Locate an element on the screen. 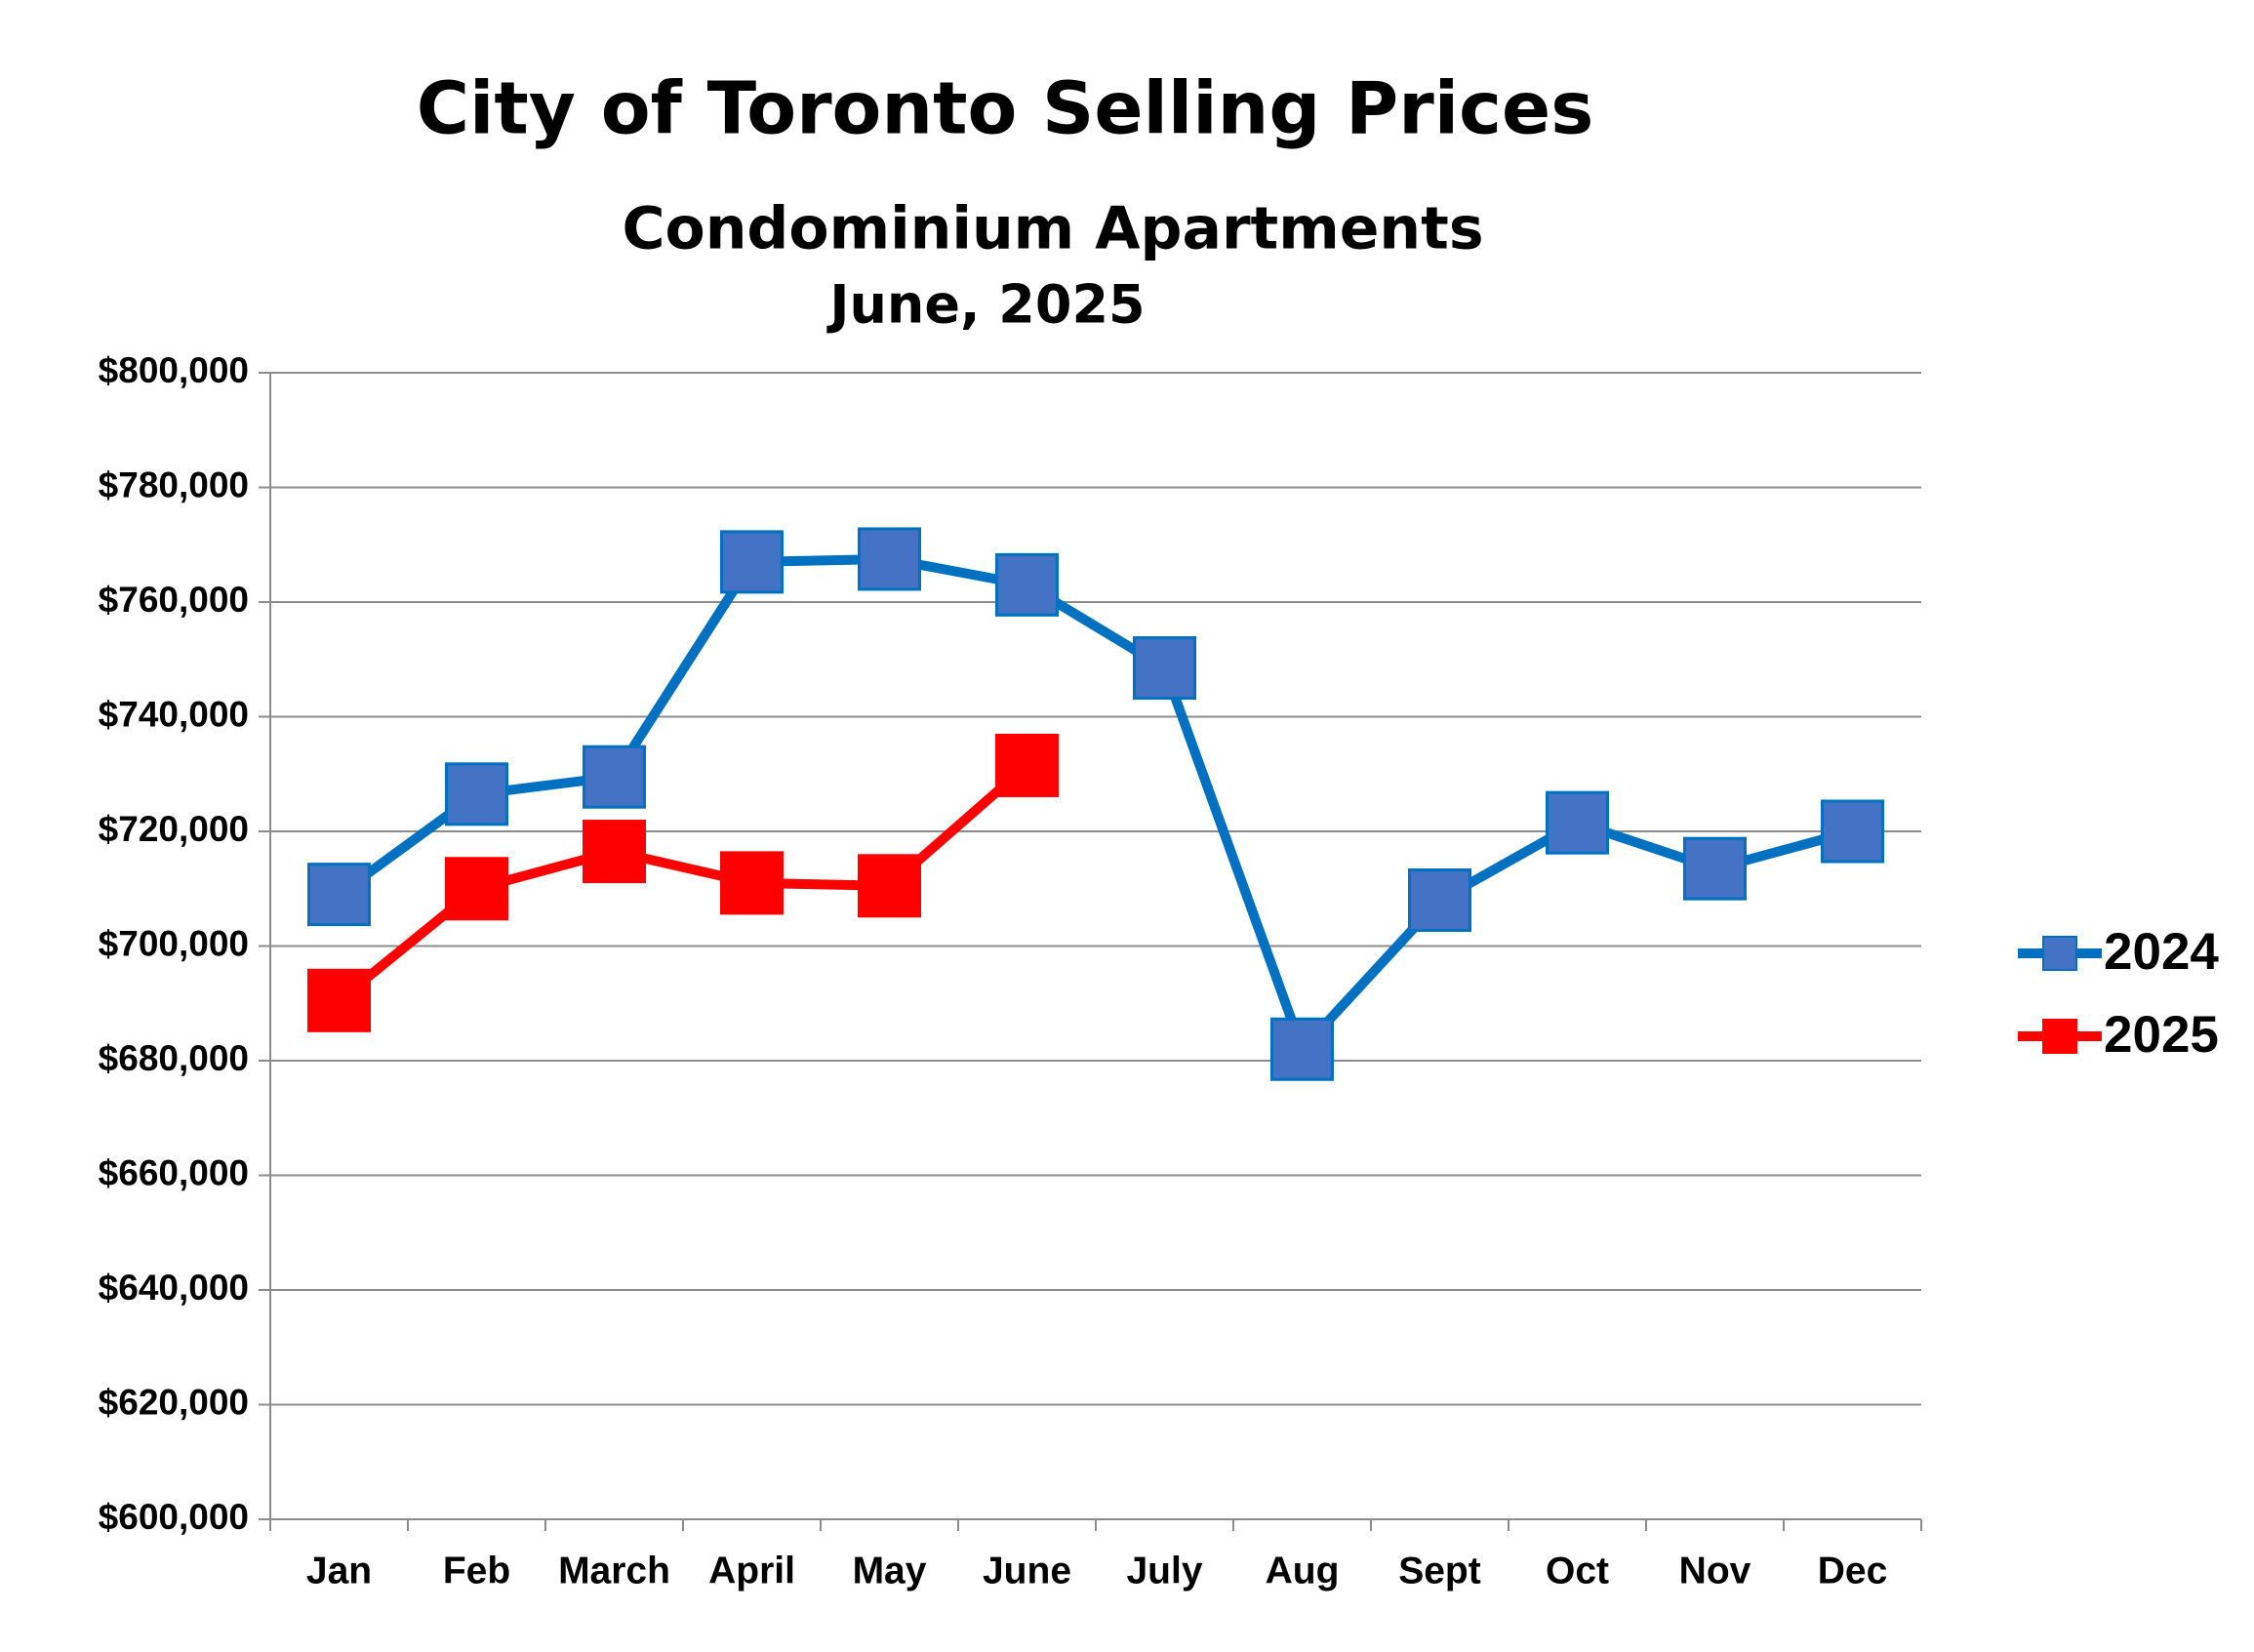 The width and height of the screenshot is (2254, 1652). chart-title: City of Toronto Selling Prices is located at coordinates (1006, 109).